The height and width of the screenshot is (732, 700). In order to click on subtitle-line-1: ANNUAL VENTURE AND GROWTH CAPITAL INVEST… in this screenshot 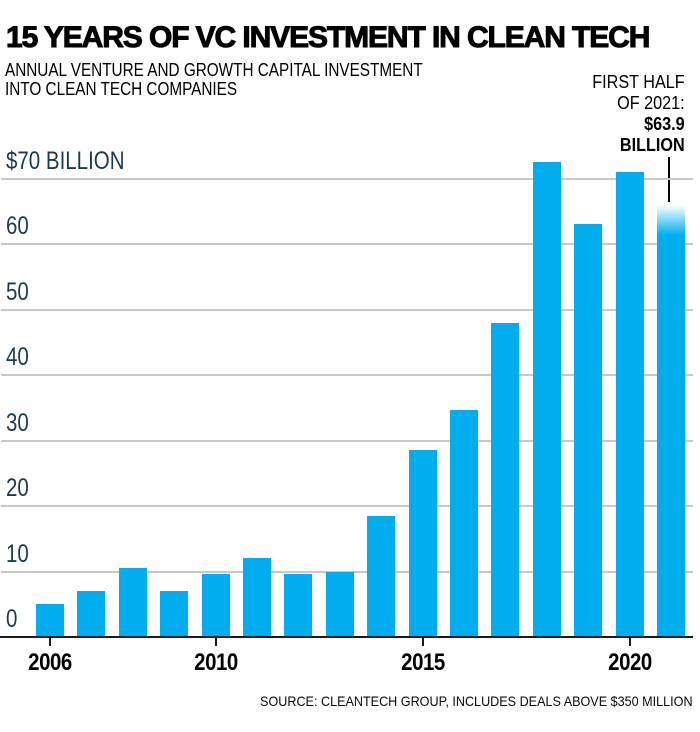, I will do `click(214, 70)`.